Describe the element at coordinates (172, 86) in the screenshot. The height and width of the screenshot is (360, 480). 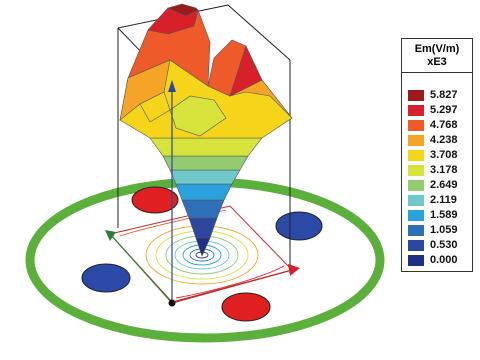
I see `z-axis-arrow-icon` at that location.